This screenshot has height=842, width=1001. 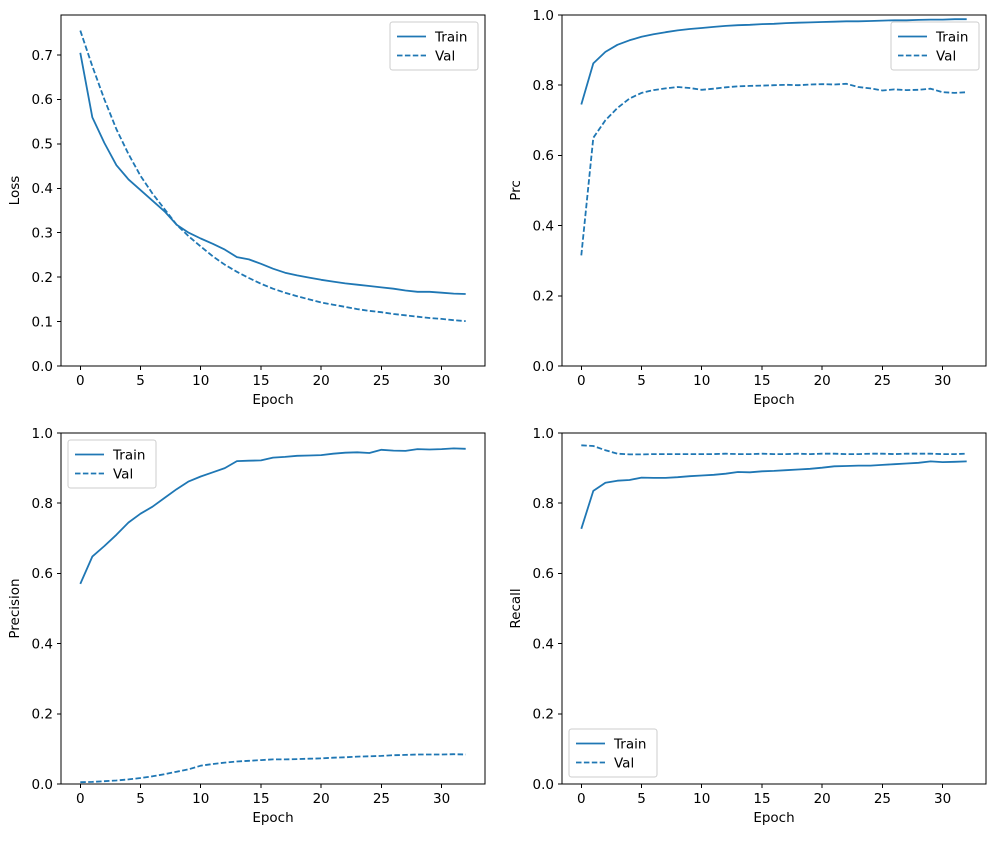 I want to click on y-tick-label: 0.7, so click(x=42, y=56).